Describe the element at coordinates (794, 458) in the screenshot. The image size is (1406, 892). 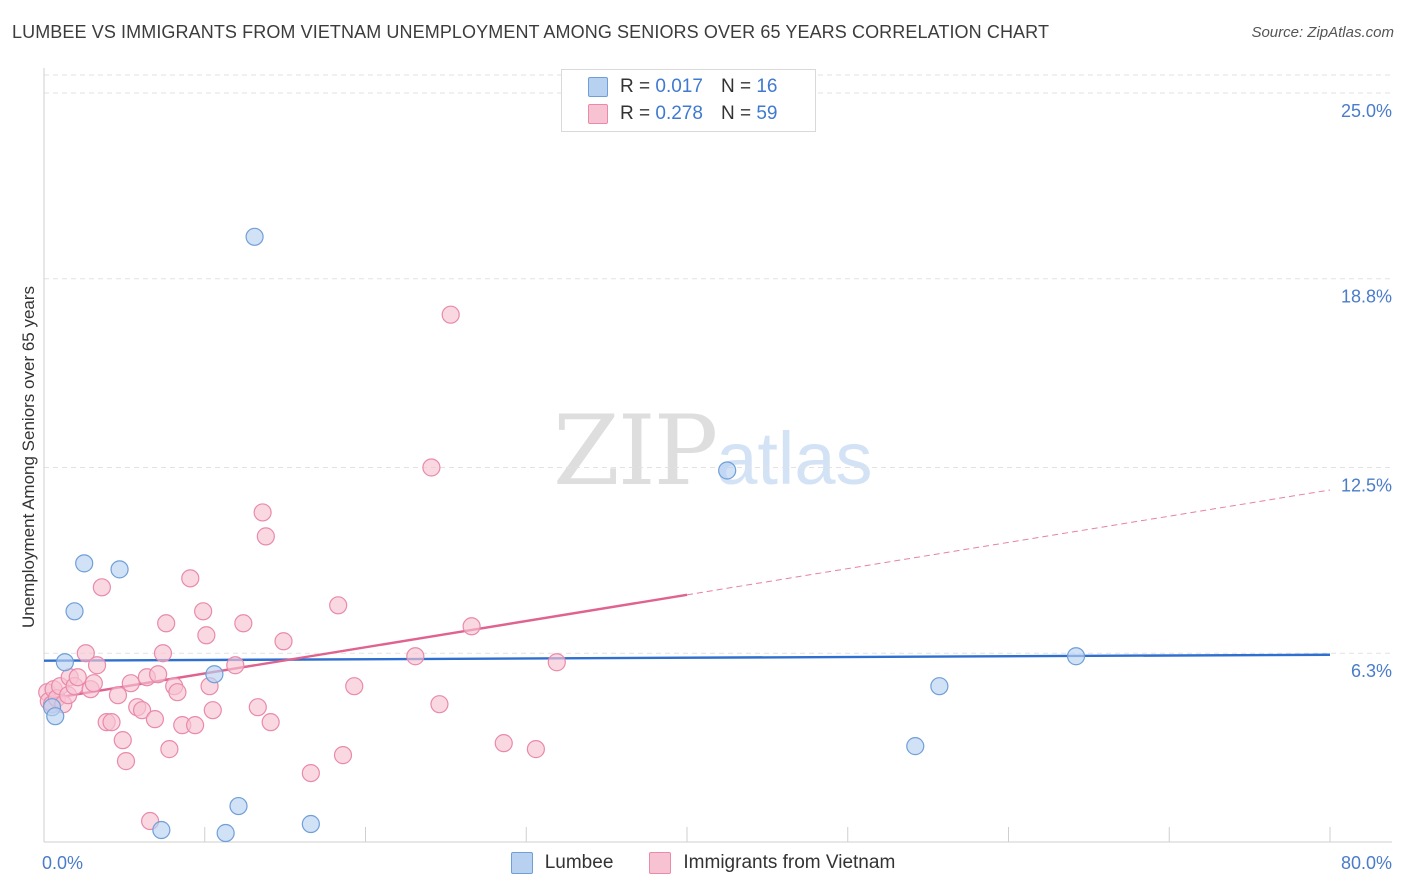
I see `watermark-atlas: atlas` at that location.